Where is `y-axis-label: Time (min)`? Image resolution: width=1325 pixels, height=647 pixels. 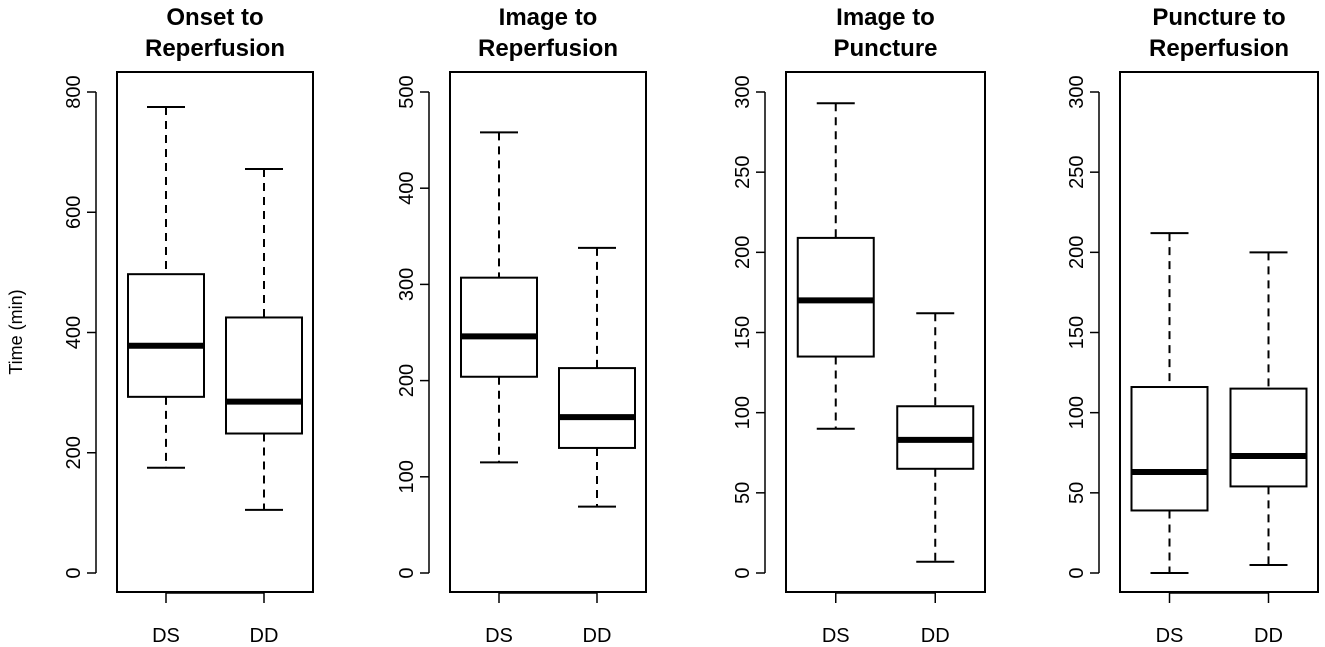 y-axis-label: Time (min) is located at coordinates (16, 331).